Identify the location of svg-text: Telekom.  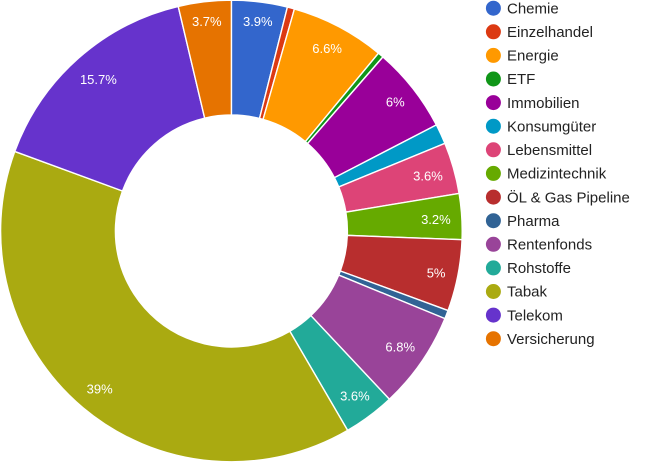
(535, 315).